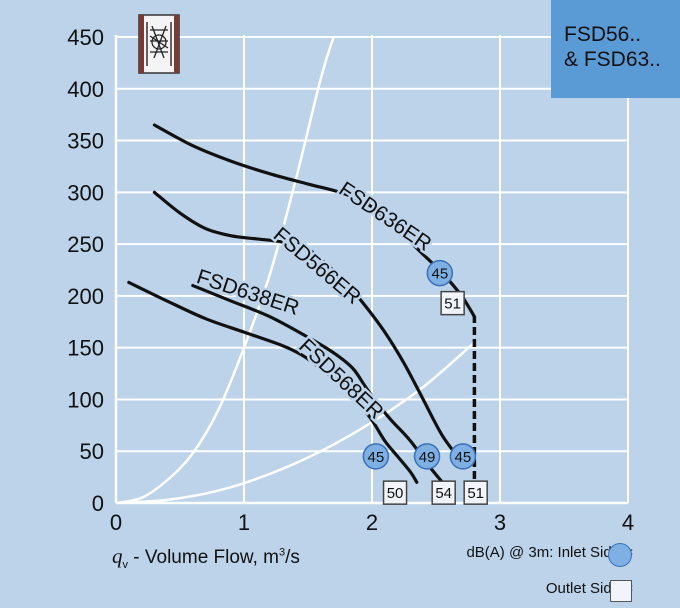 The width and height of the screenshot is (680, 608). I want to click on y-tick-label: 300, so click(85, 192).